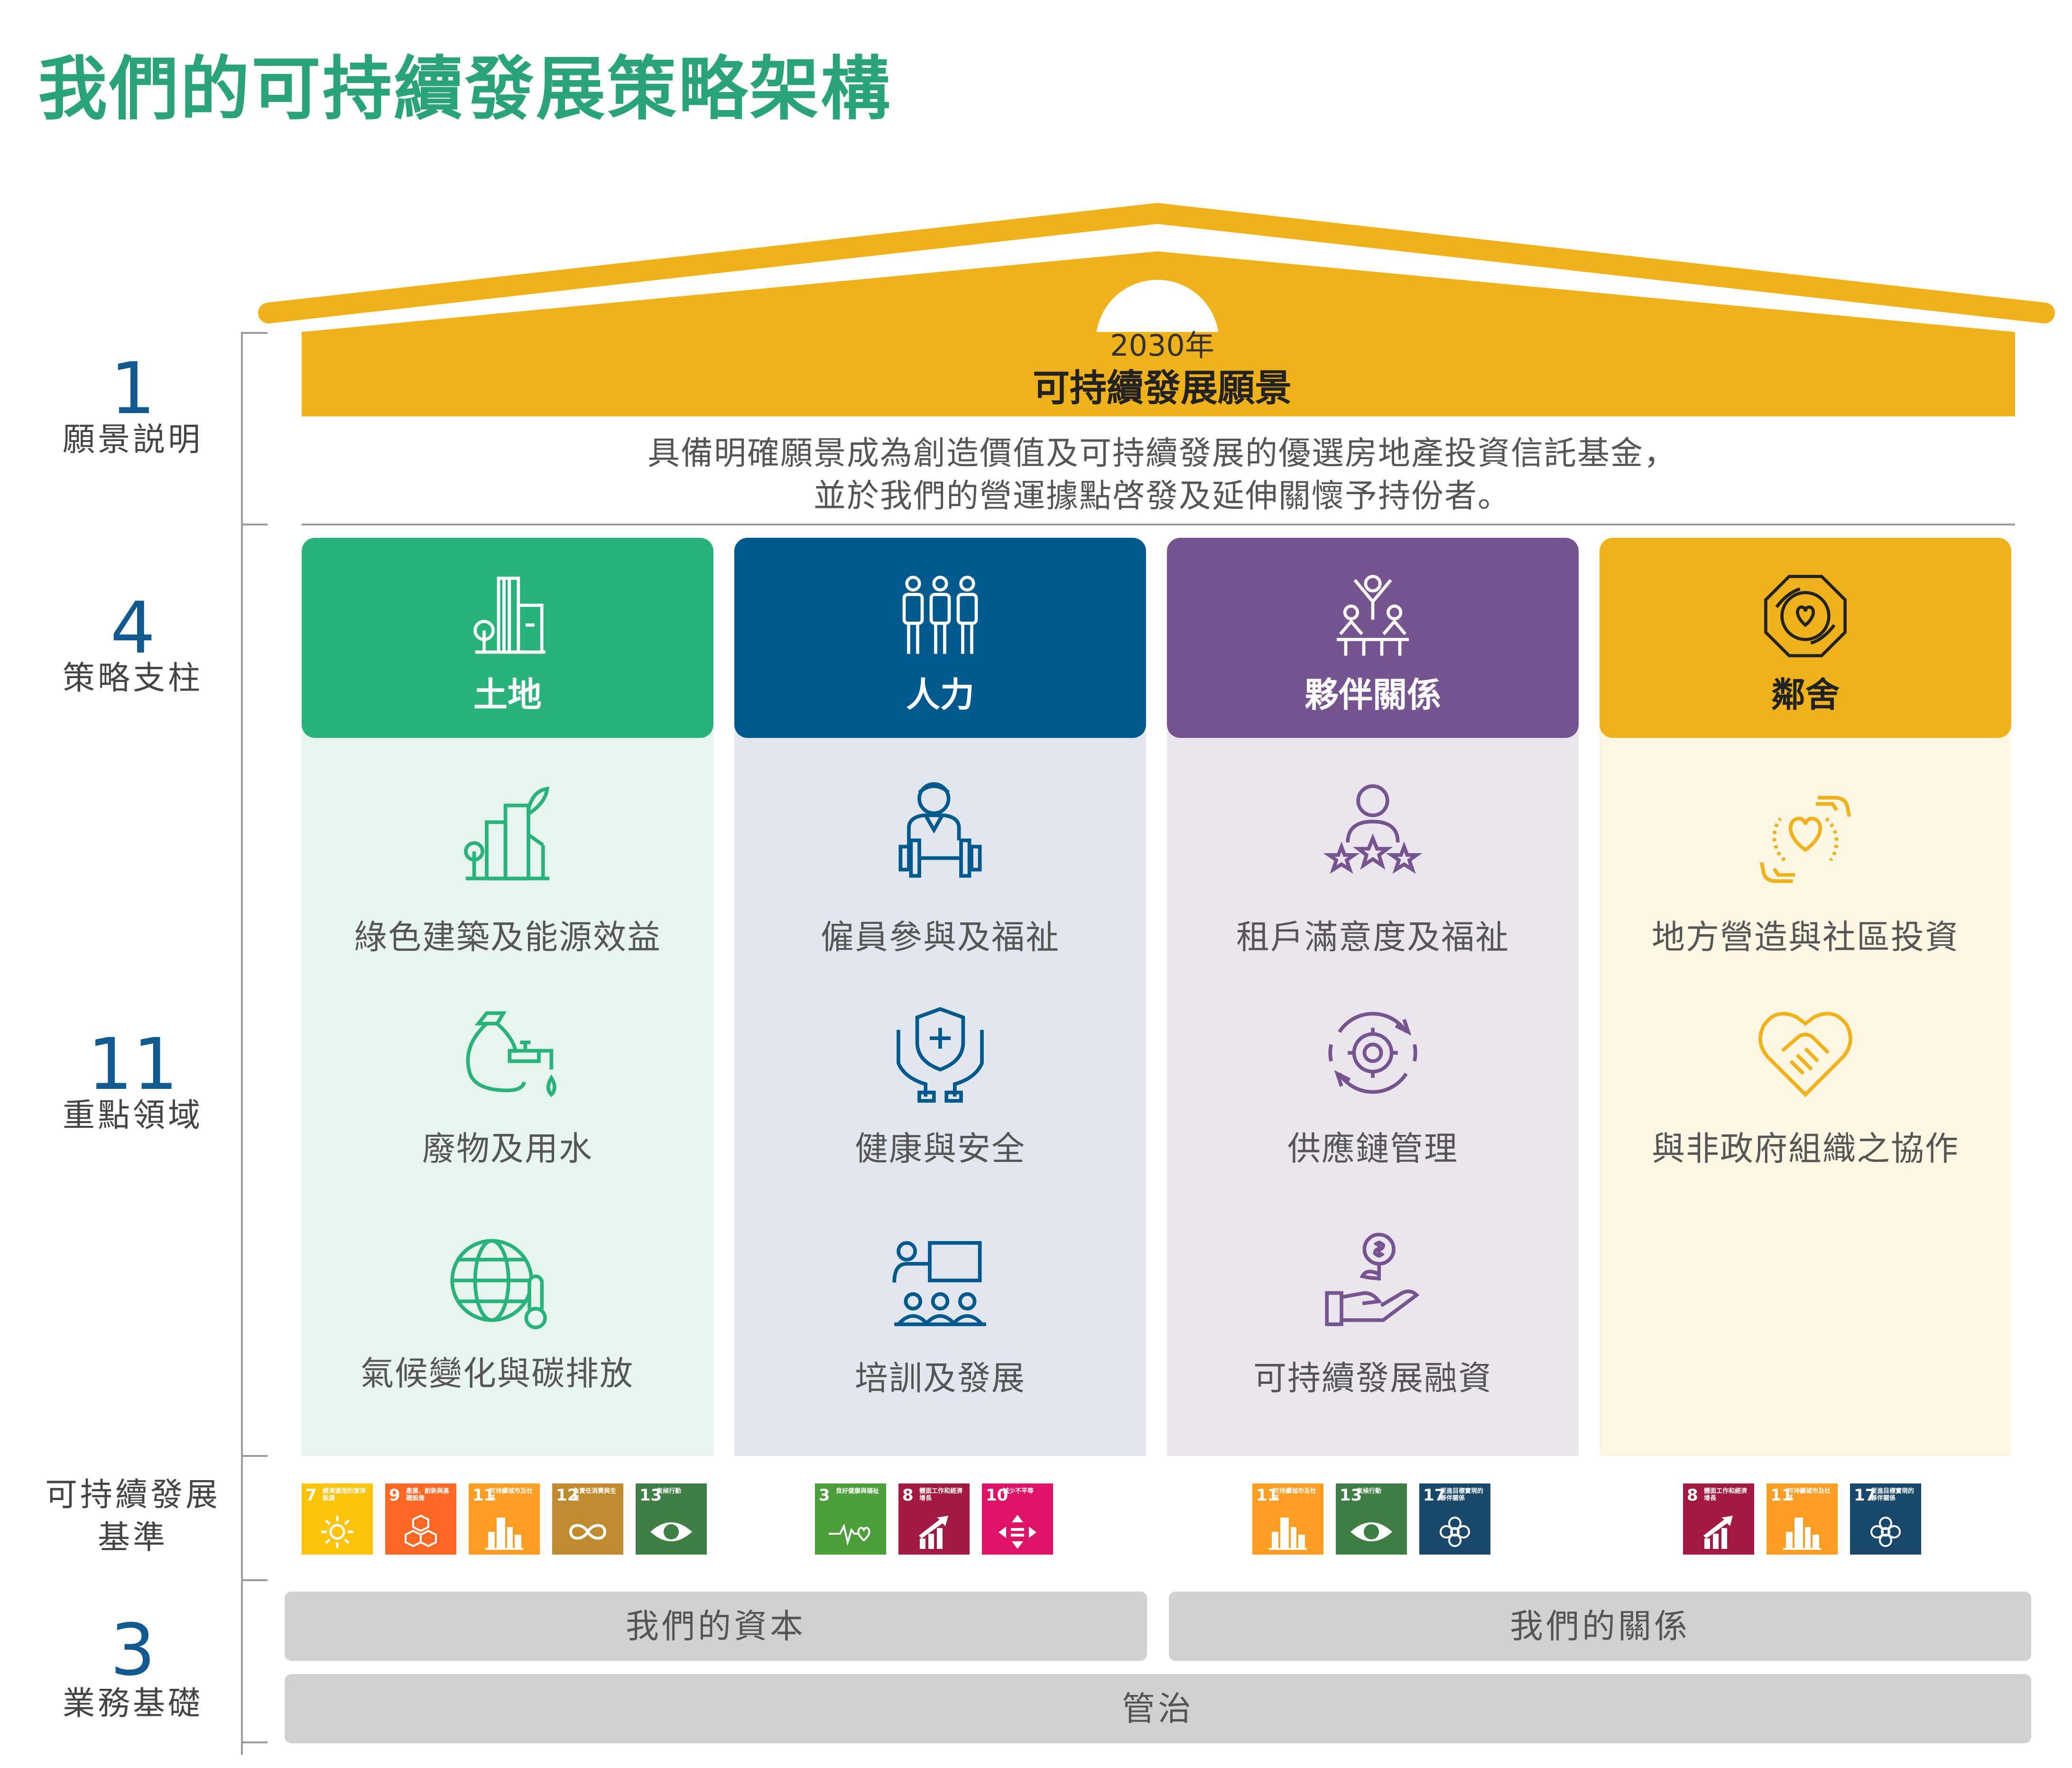 The image size is (2072, 1768). I want to click on label-focus-text: 重點領域, so click(132, 1115).